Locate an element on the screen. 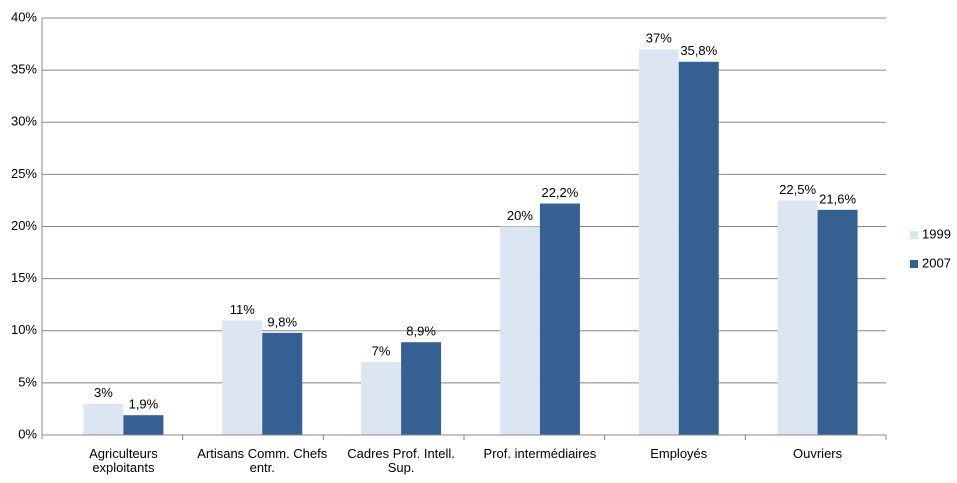  data-label: 35,8% is located at coordinates (698, 50).